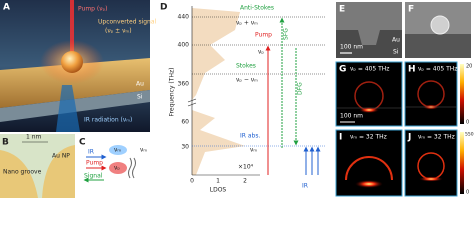 The width and height of the screenshot is (474, 240). I want to click on panel-label: E, so click(342, 10).